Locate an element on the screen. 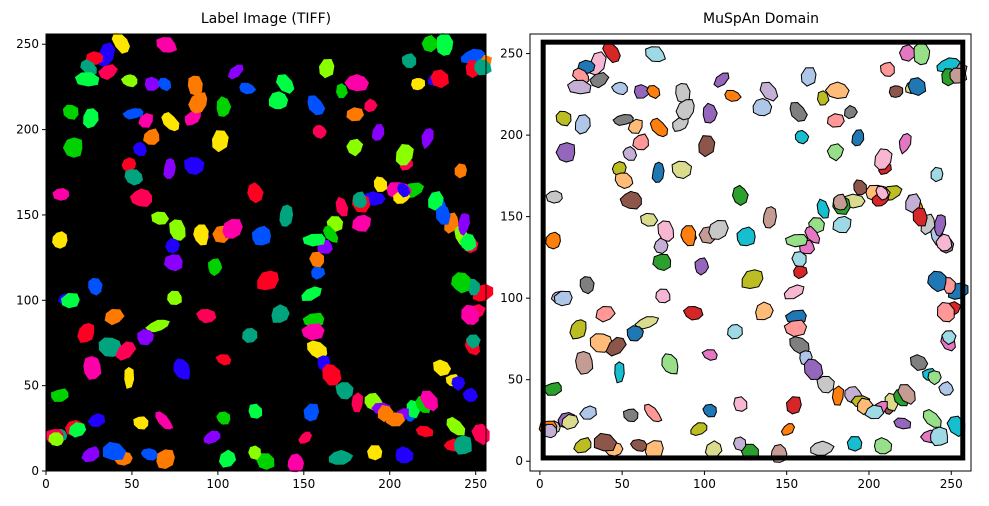 This screenshot has width=989, height=506. label-image-y-tick-label: 0 is located at coordinates (35, 471).